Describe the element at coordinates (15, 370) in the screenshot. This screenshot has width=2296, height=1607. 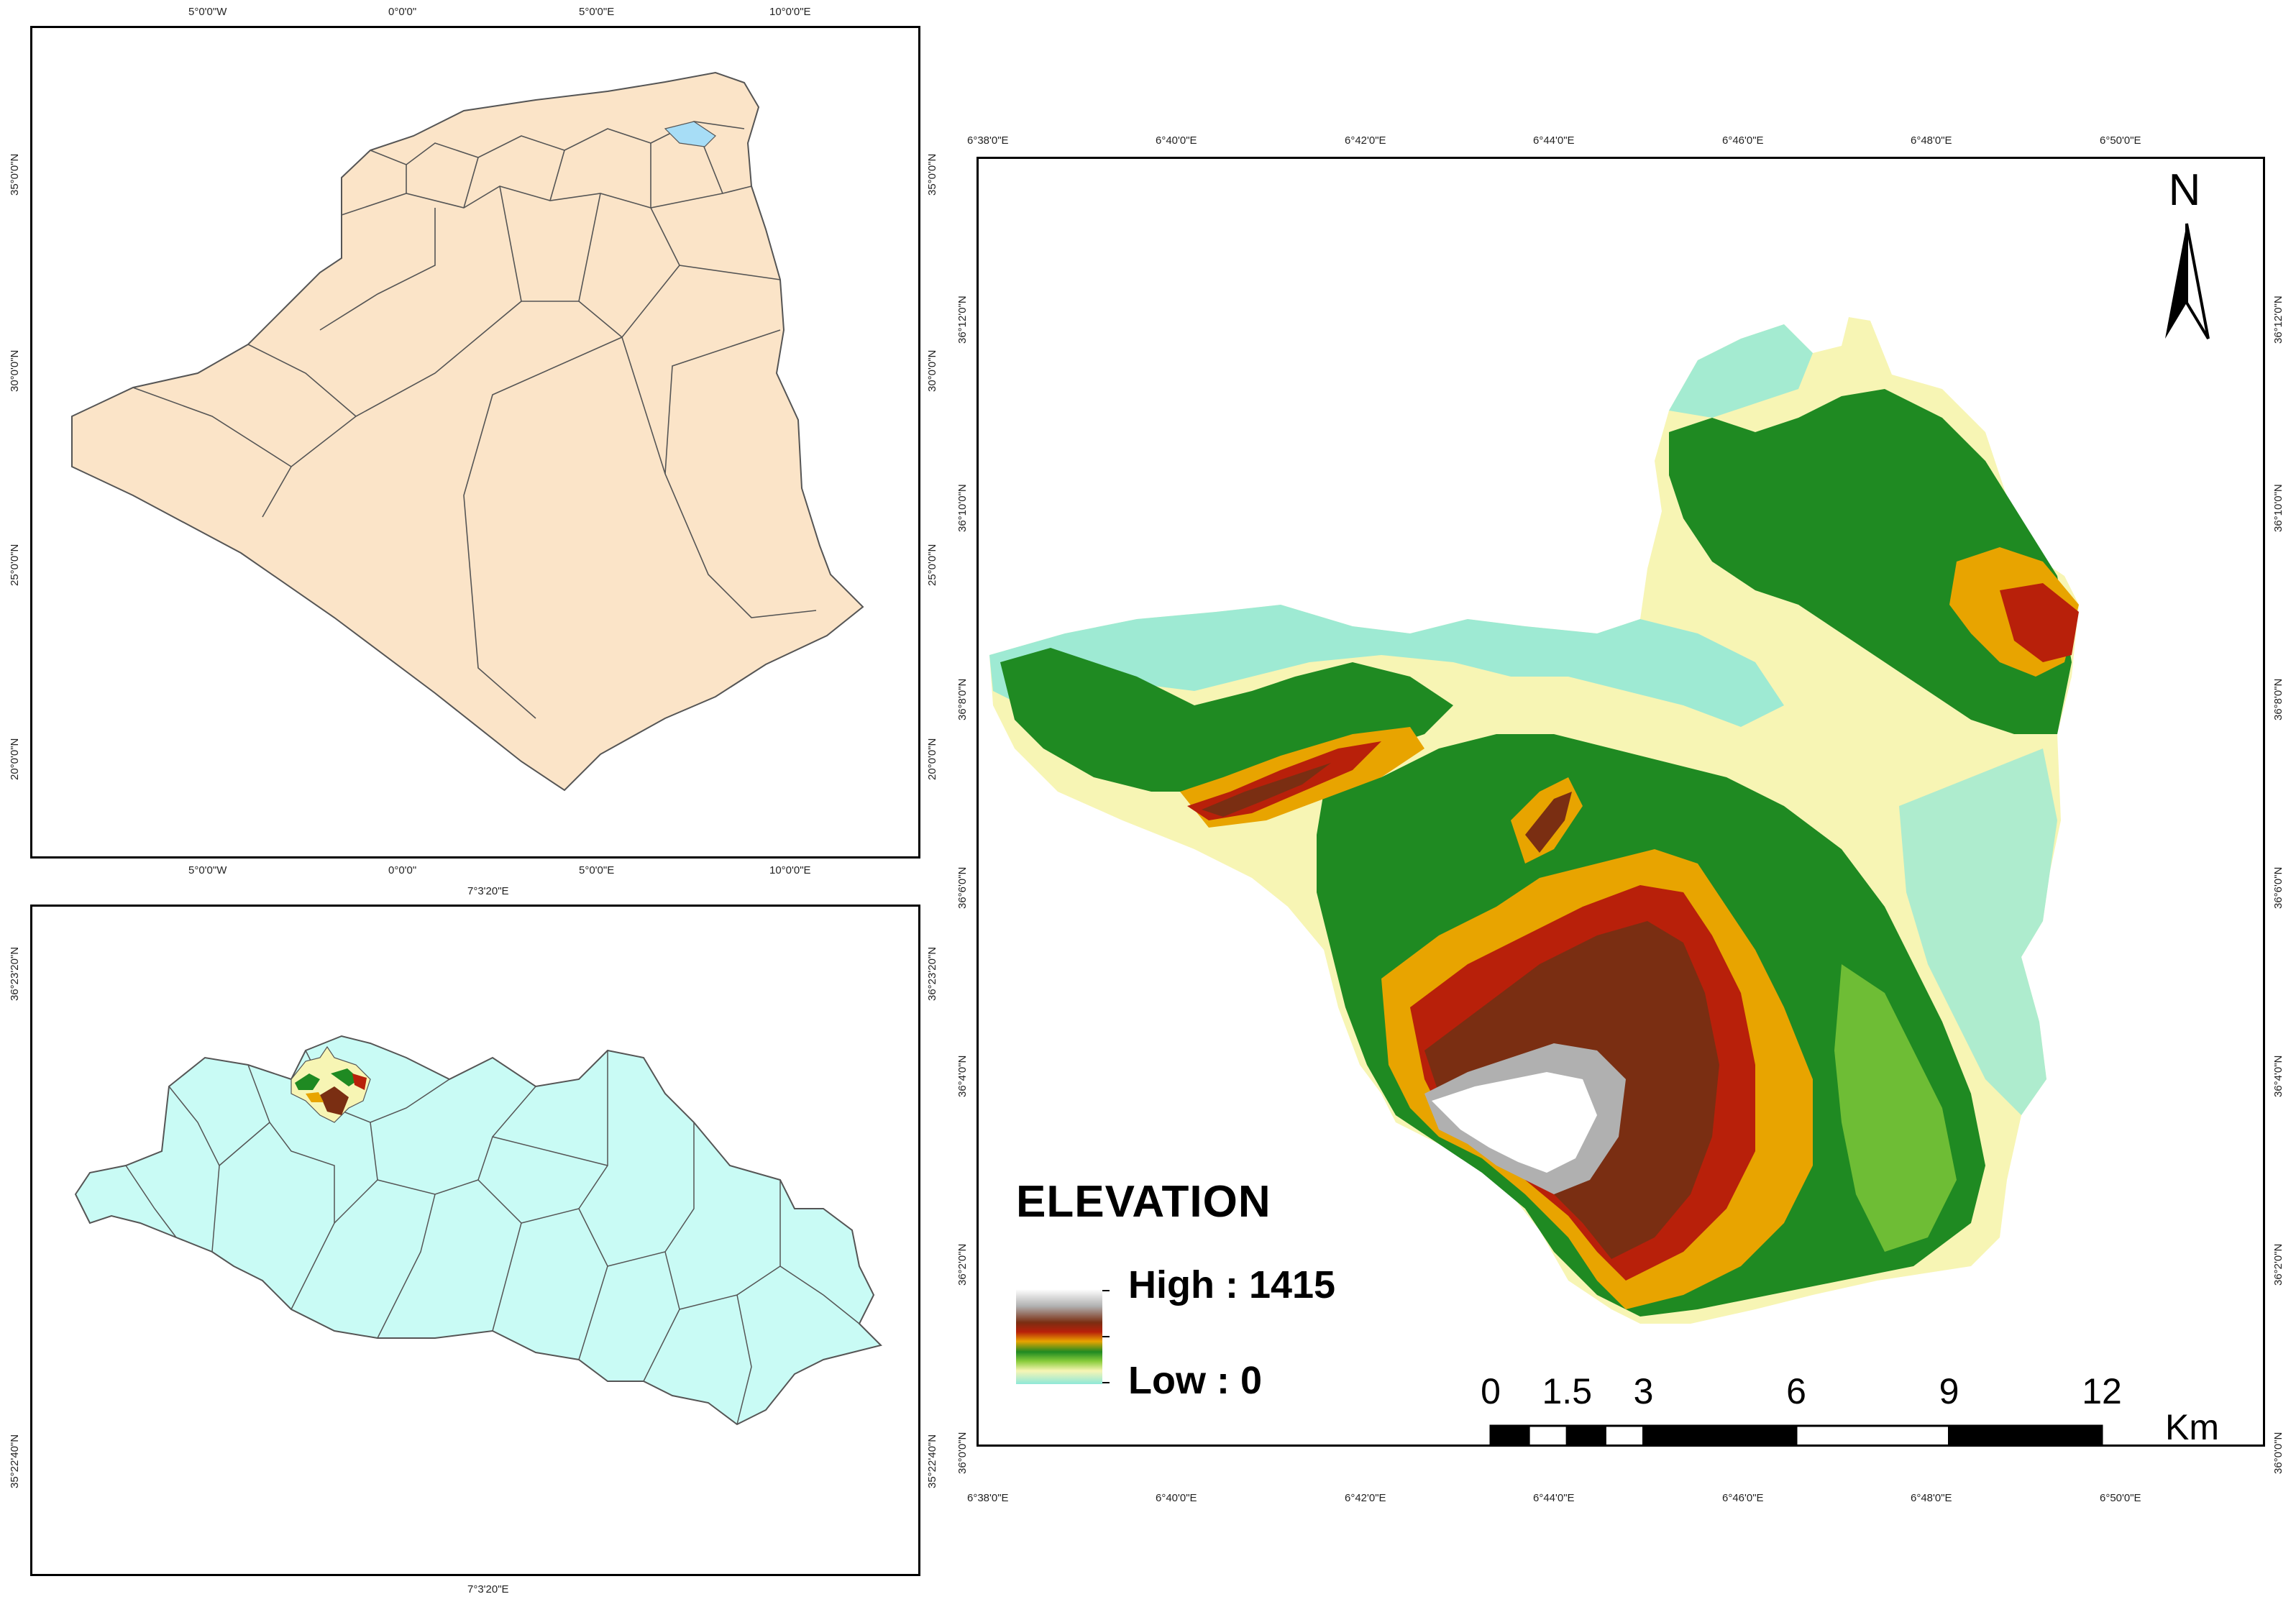
I see `map1-left-tick: 30°0'0"N` at that location.